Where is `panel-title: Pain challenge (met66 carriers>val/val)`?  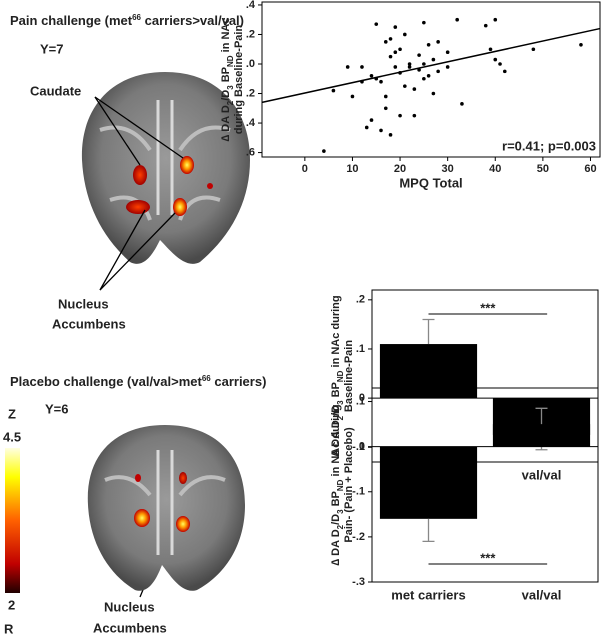 panel-title: Pain challenge (met66 carriers>val/val) is located at coordinates (127, 21).